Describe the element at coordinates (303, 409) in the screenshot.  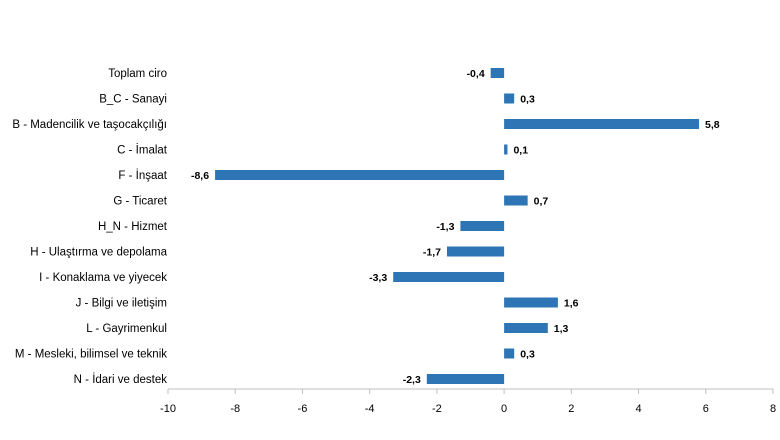
I see `x-tick-label: -6` at that location.